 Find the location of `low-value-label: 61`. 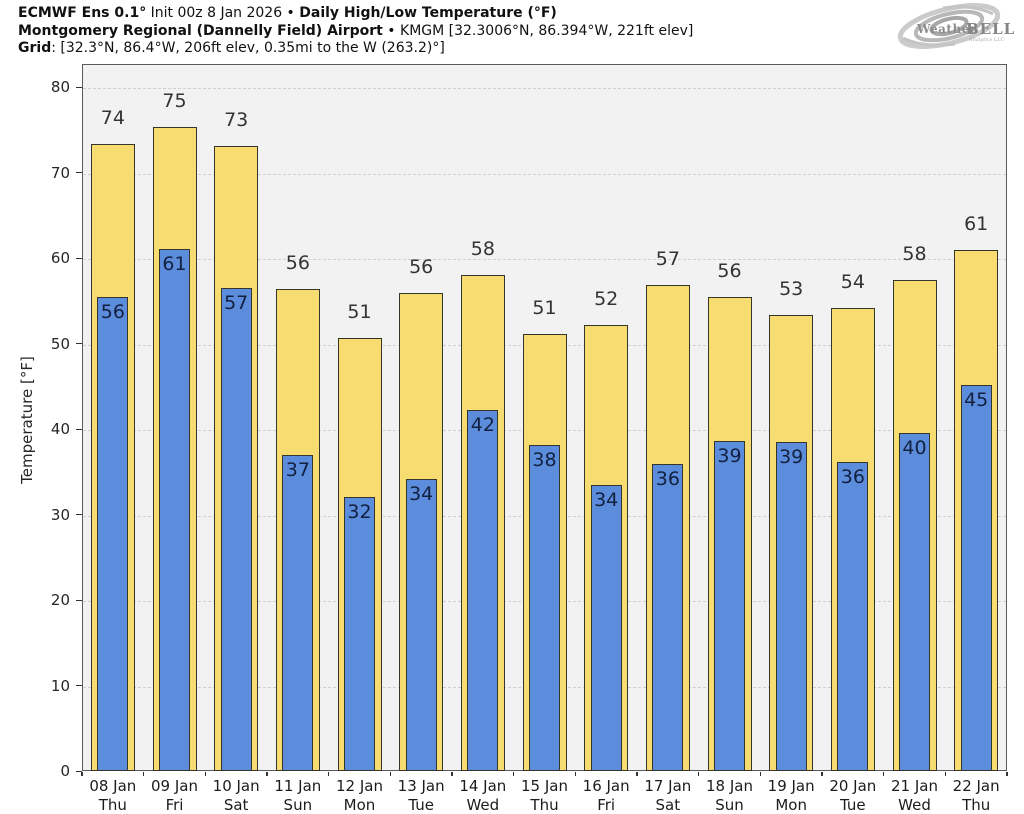

low-value-label: 61 is located at coordinates (174, 263).